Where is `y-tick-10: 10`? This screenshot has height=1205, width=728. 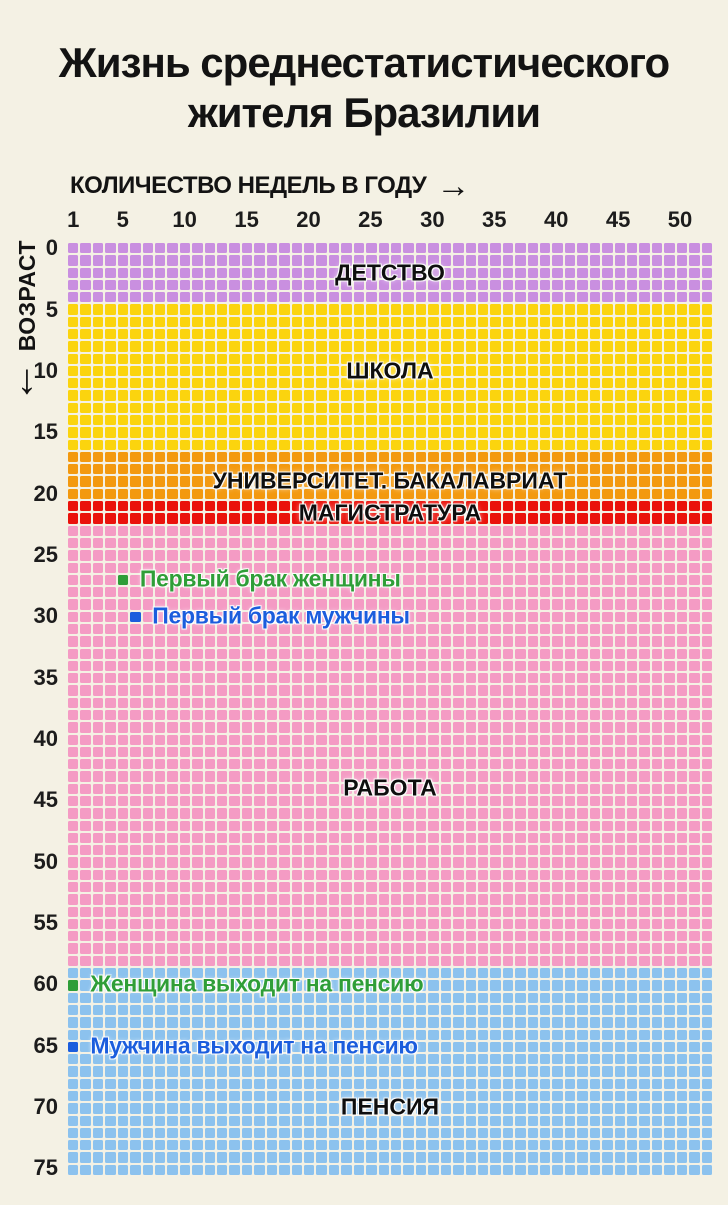 y-tick-10: 10 is located at coordinates (45, 370).